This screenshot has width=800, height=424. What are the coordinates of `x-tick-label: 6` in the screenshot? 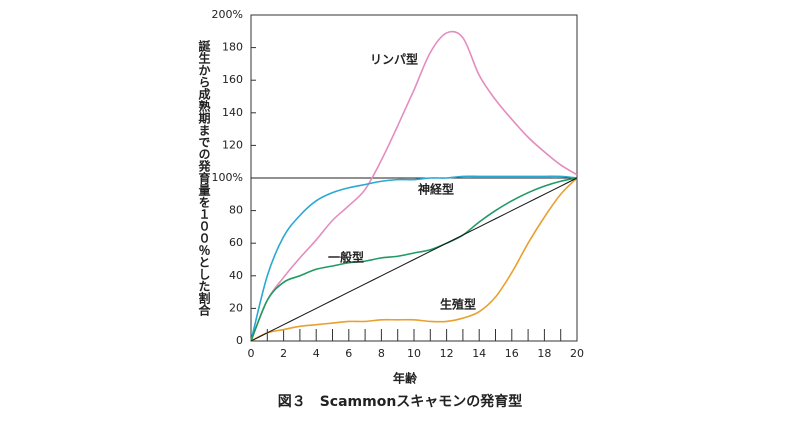 It's located at (348, 353).